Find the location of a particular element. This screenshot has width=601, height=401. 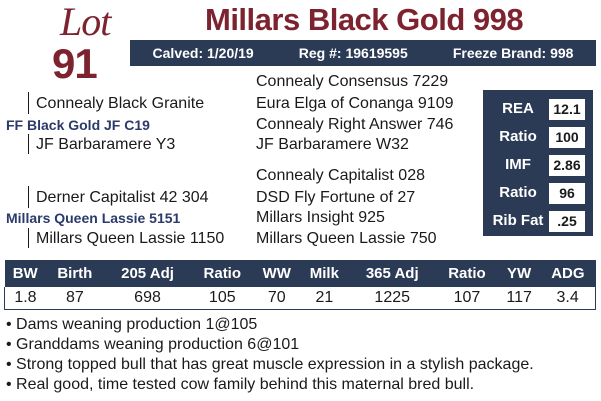

pedigree-dam-sire: Derner Capitalist 42 304 is located at coordinates (122, 197).